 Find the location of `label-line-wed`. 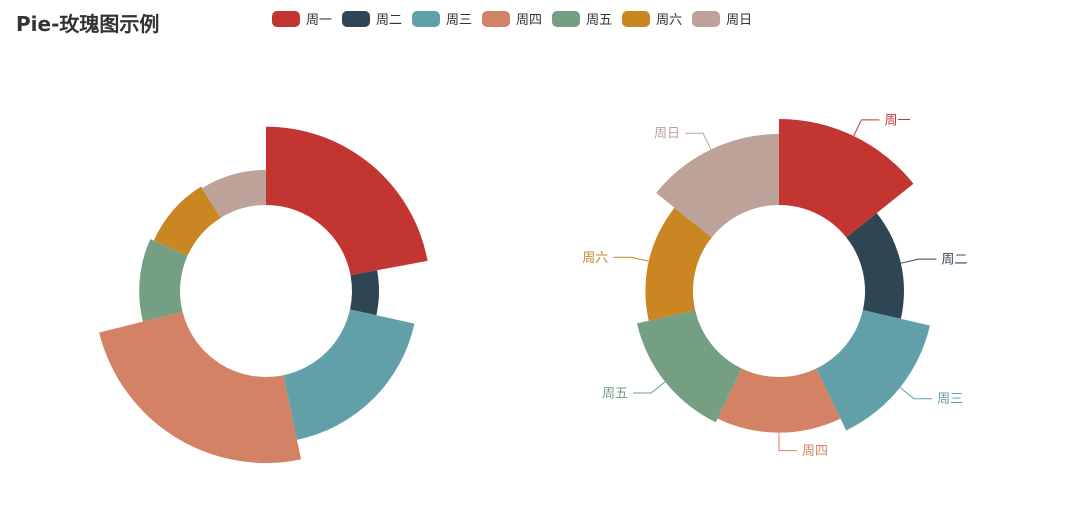

label-line-wed is located at coordinates (916, 393).